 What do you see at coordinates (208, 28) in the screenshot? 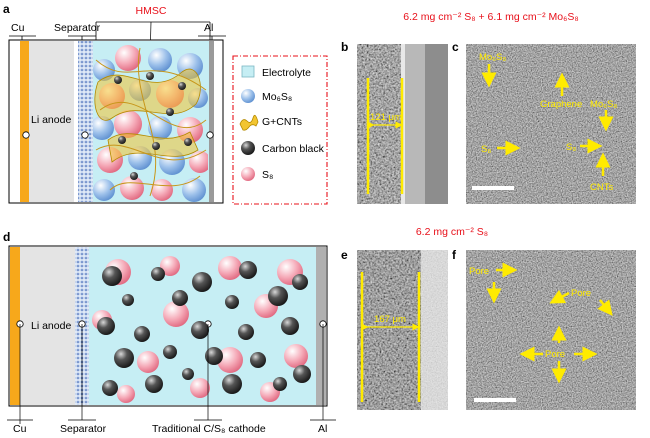
I see `label-al-top: Al` at bounding box center [208, 28].